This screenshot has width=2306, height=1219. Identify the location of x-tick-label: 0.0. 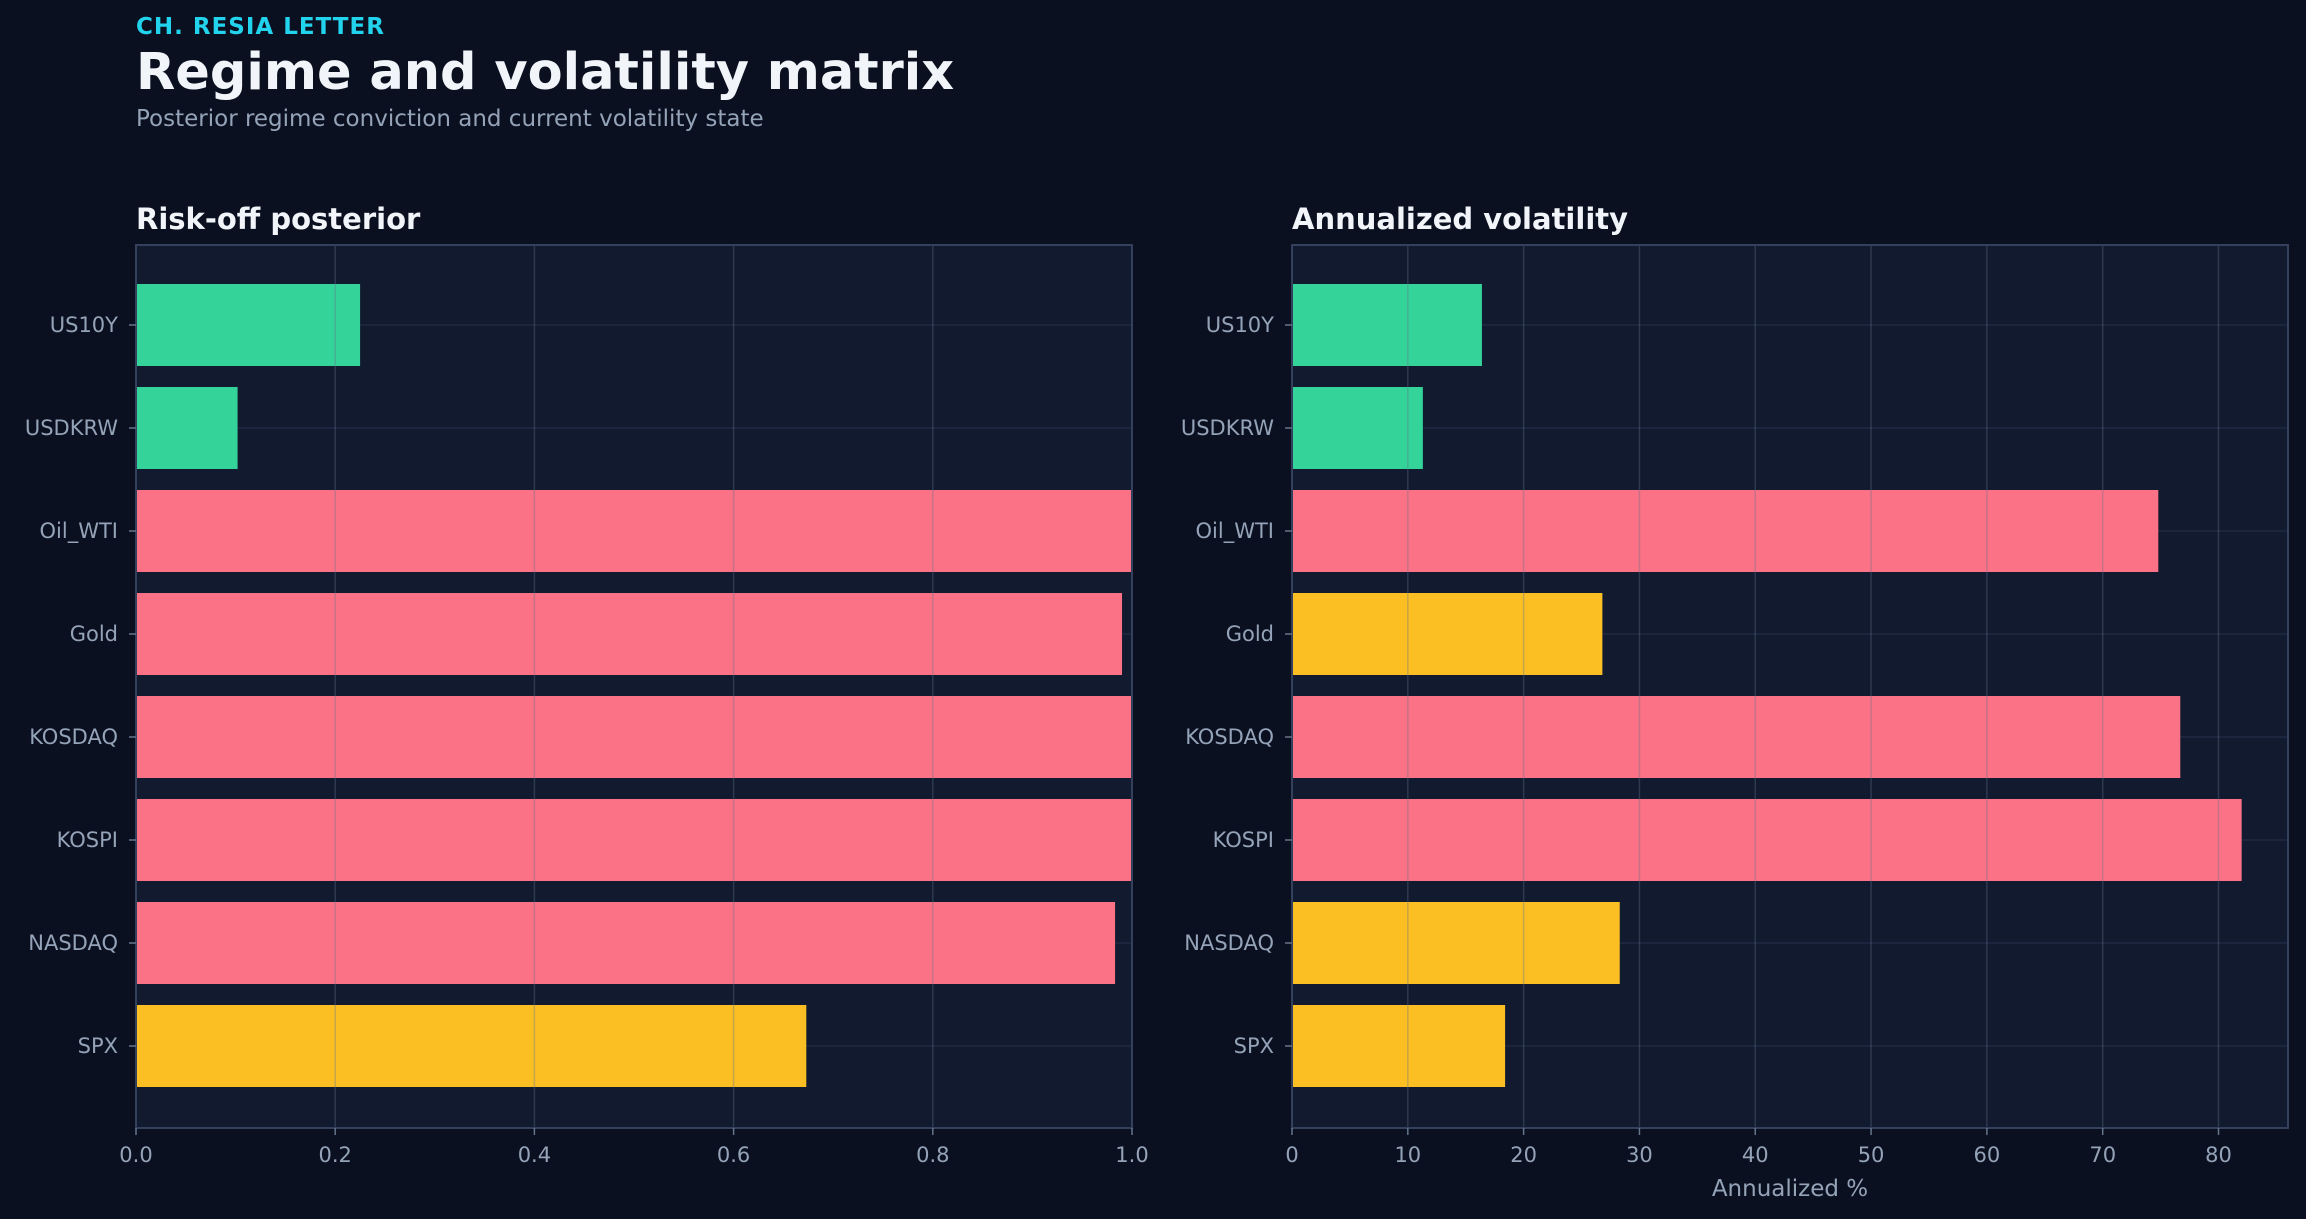
(135, 1155).